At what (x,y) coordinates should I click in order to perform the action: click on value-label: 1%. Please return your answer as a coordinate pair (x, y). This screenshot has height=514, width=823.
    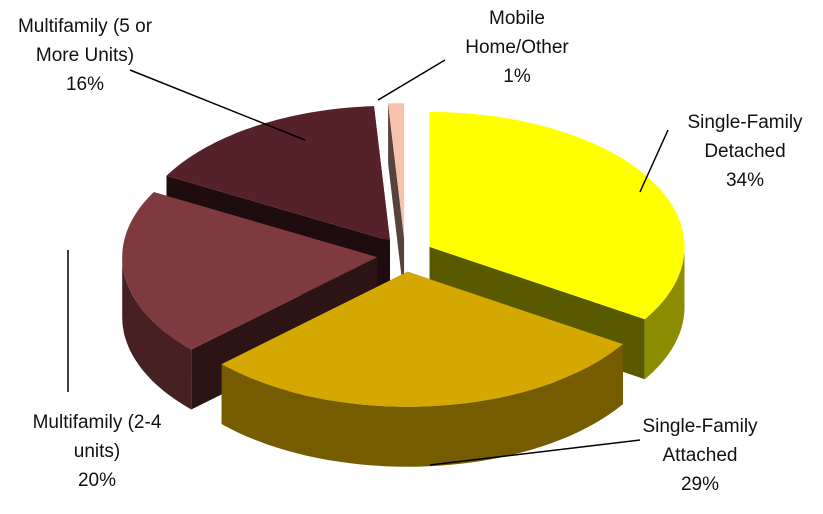
    Looking at the image, I should click on (517, 76).